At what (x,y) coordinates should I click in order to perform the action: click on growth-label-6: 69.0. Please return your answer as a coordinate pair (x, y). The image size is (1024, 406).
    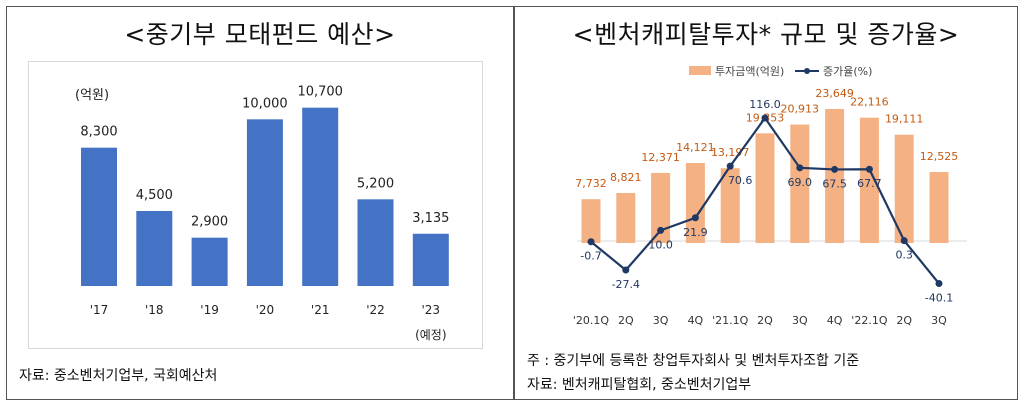
    Looking at the image, I should click on (800, 182).